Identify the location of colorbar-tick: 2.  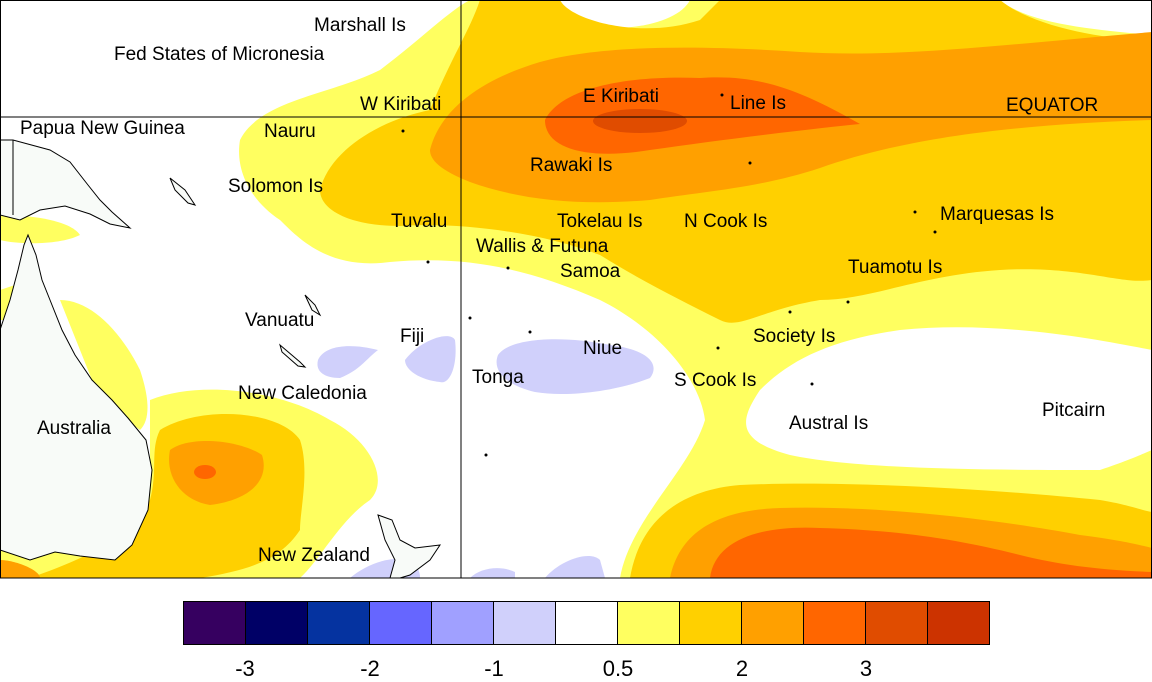
(742, 668).